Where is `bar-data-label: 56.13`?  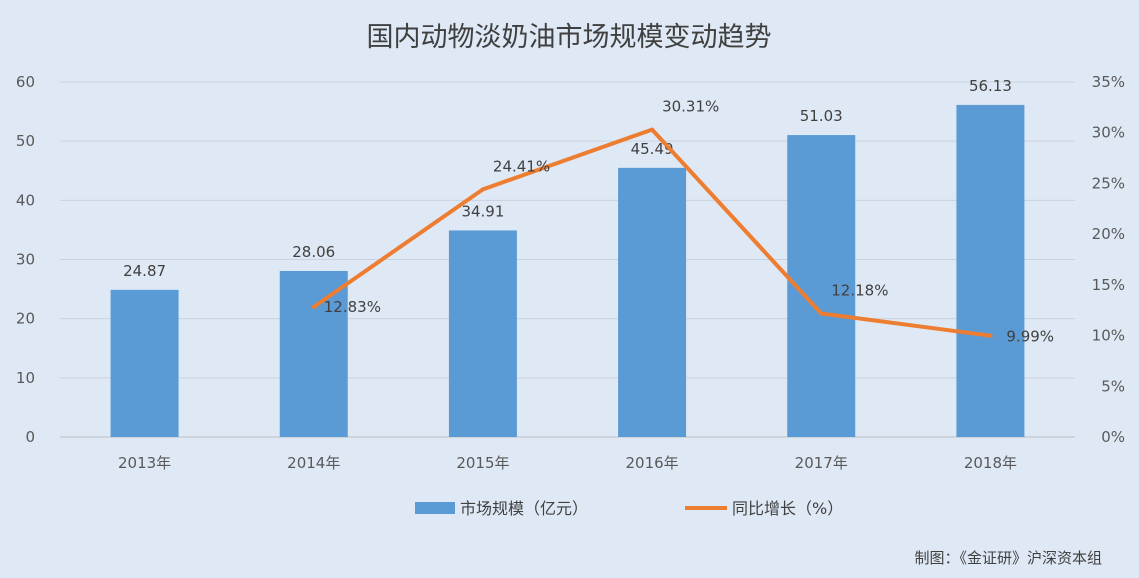 bar-data-label: 56.13 is located at coordinates (990, 86).